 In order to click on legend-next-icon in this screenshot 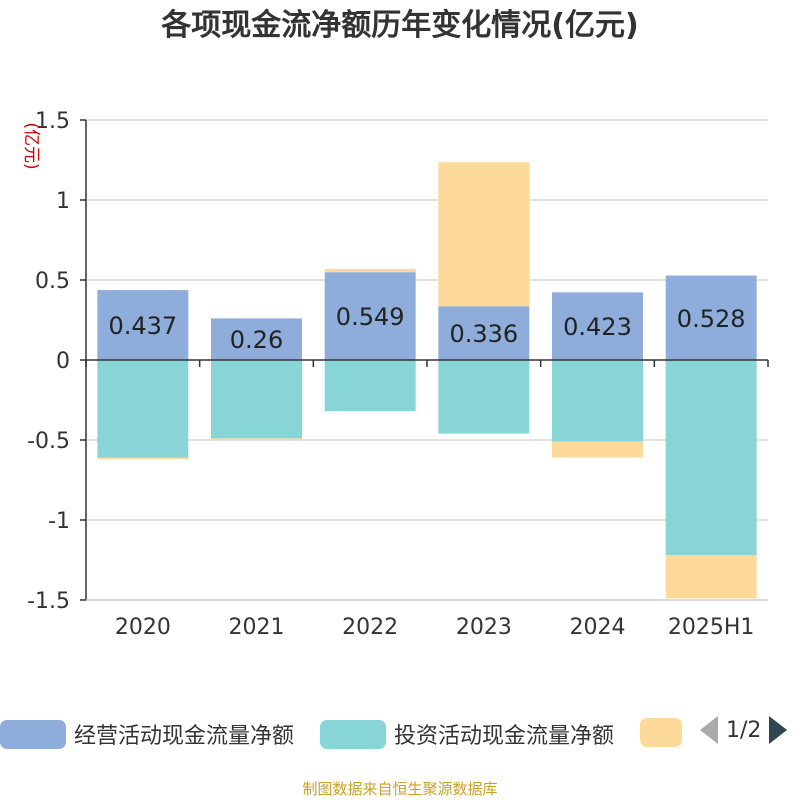, I will do `click(778, 730)`.